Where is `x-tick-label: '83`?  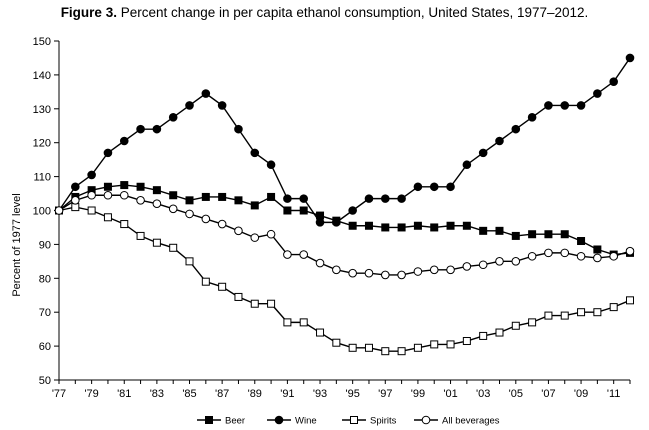 x-tick-label: '83 is located at coordinates (157, 394).